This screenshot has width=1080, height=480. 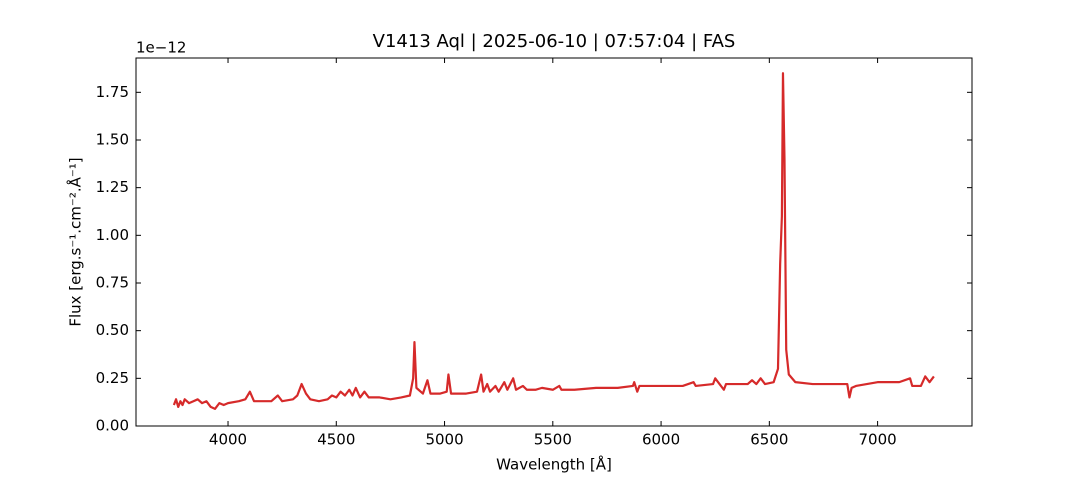 What do you see at coordinates (75, 241) in the screenshot?
I see `y-axis-label: Flux [erg.s⁻¹.cm⁻².Å⁻¹]` at bounding box center [75, 241].